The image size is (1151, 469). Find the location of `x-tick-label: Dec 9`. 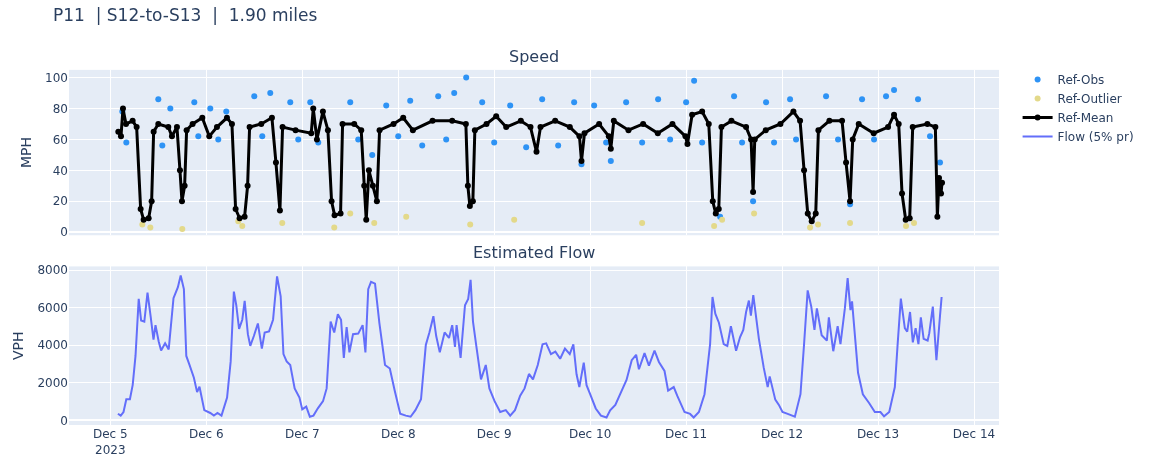

x-tick-label: Dec 9 is located at coordinates (494, 434).